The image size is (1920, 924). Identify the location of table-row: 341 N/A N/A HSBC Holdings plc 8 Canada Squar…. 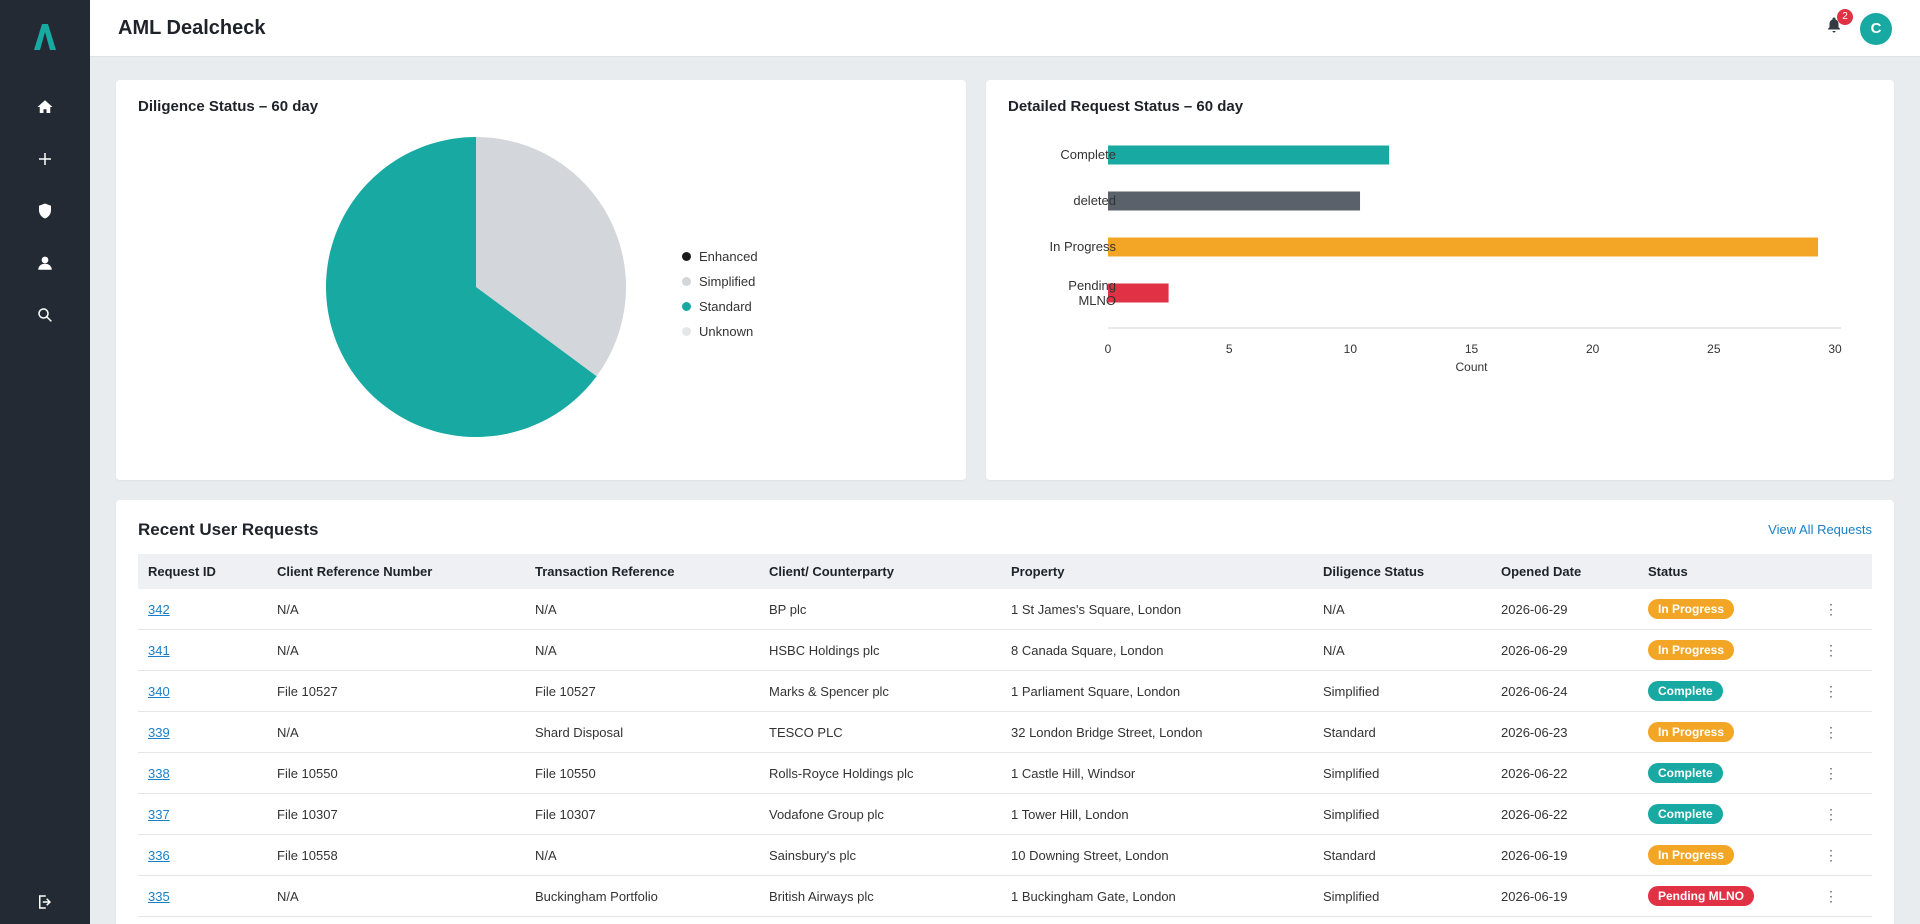
(1005, 650).